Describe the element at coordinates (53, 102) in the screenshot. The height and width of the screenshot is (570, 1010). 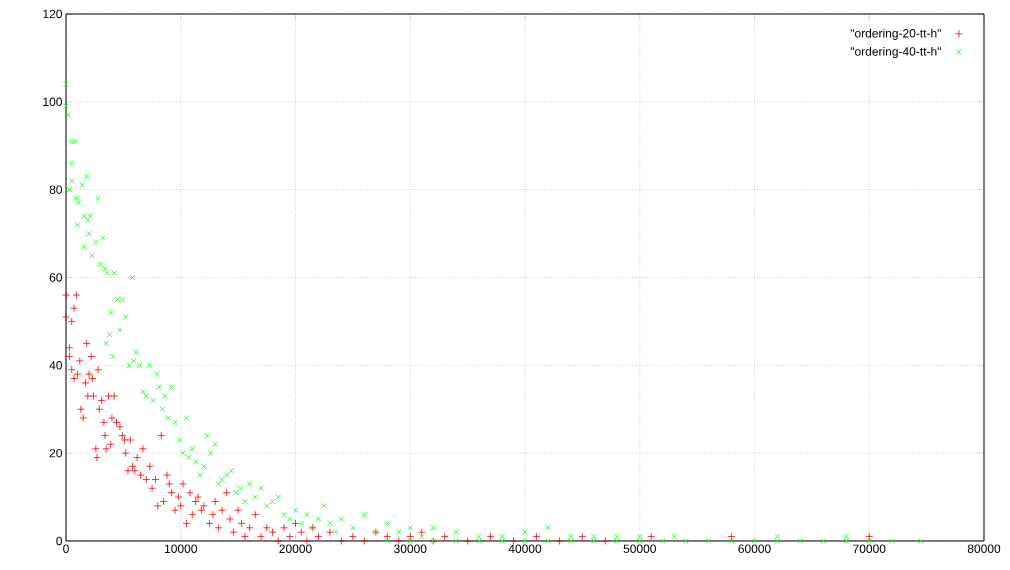
I see `y-tick-label: 100` at that location.